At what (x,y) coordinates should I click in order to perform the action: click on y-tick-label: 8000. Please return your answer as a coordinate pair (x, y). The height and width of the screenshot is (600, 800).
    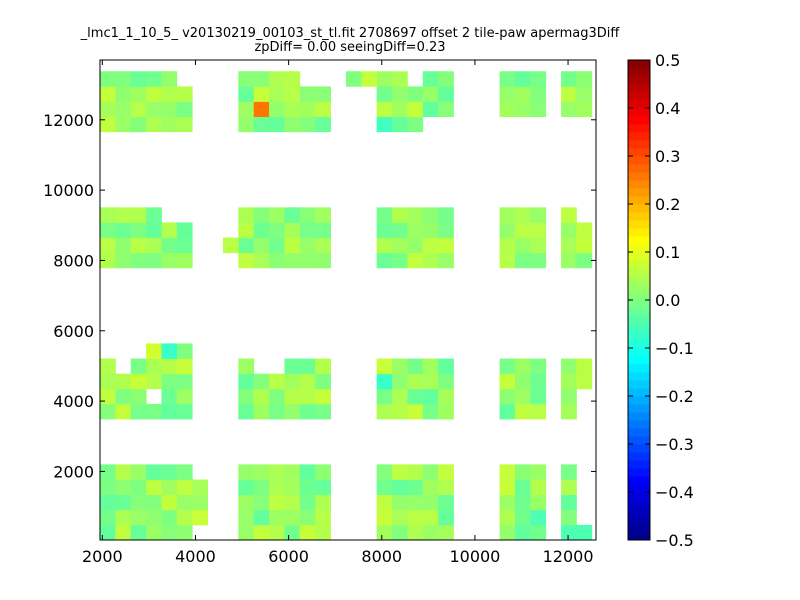
    Looking at the image, I should click on (73, 260).